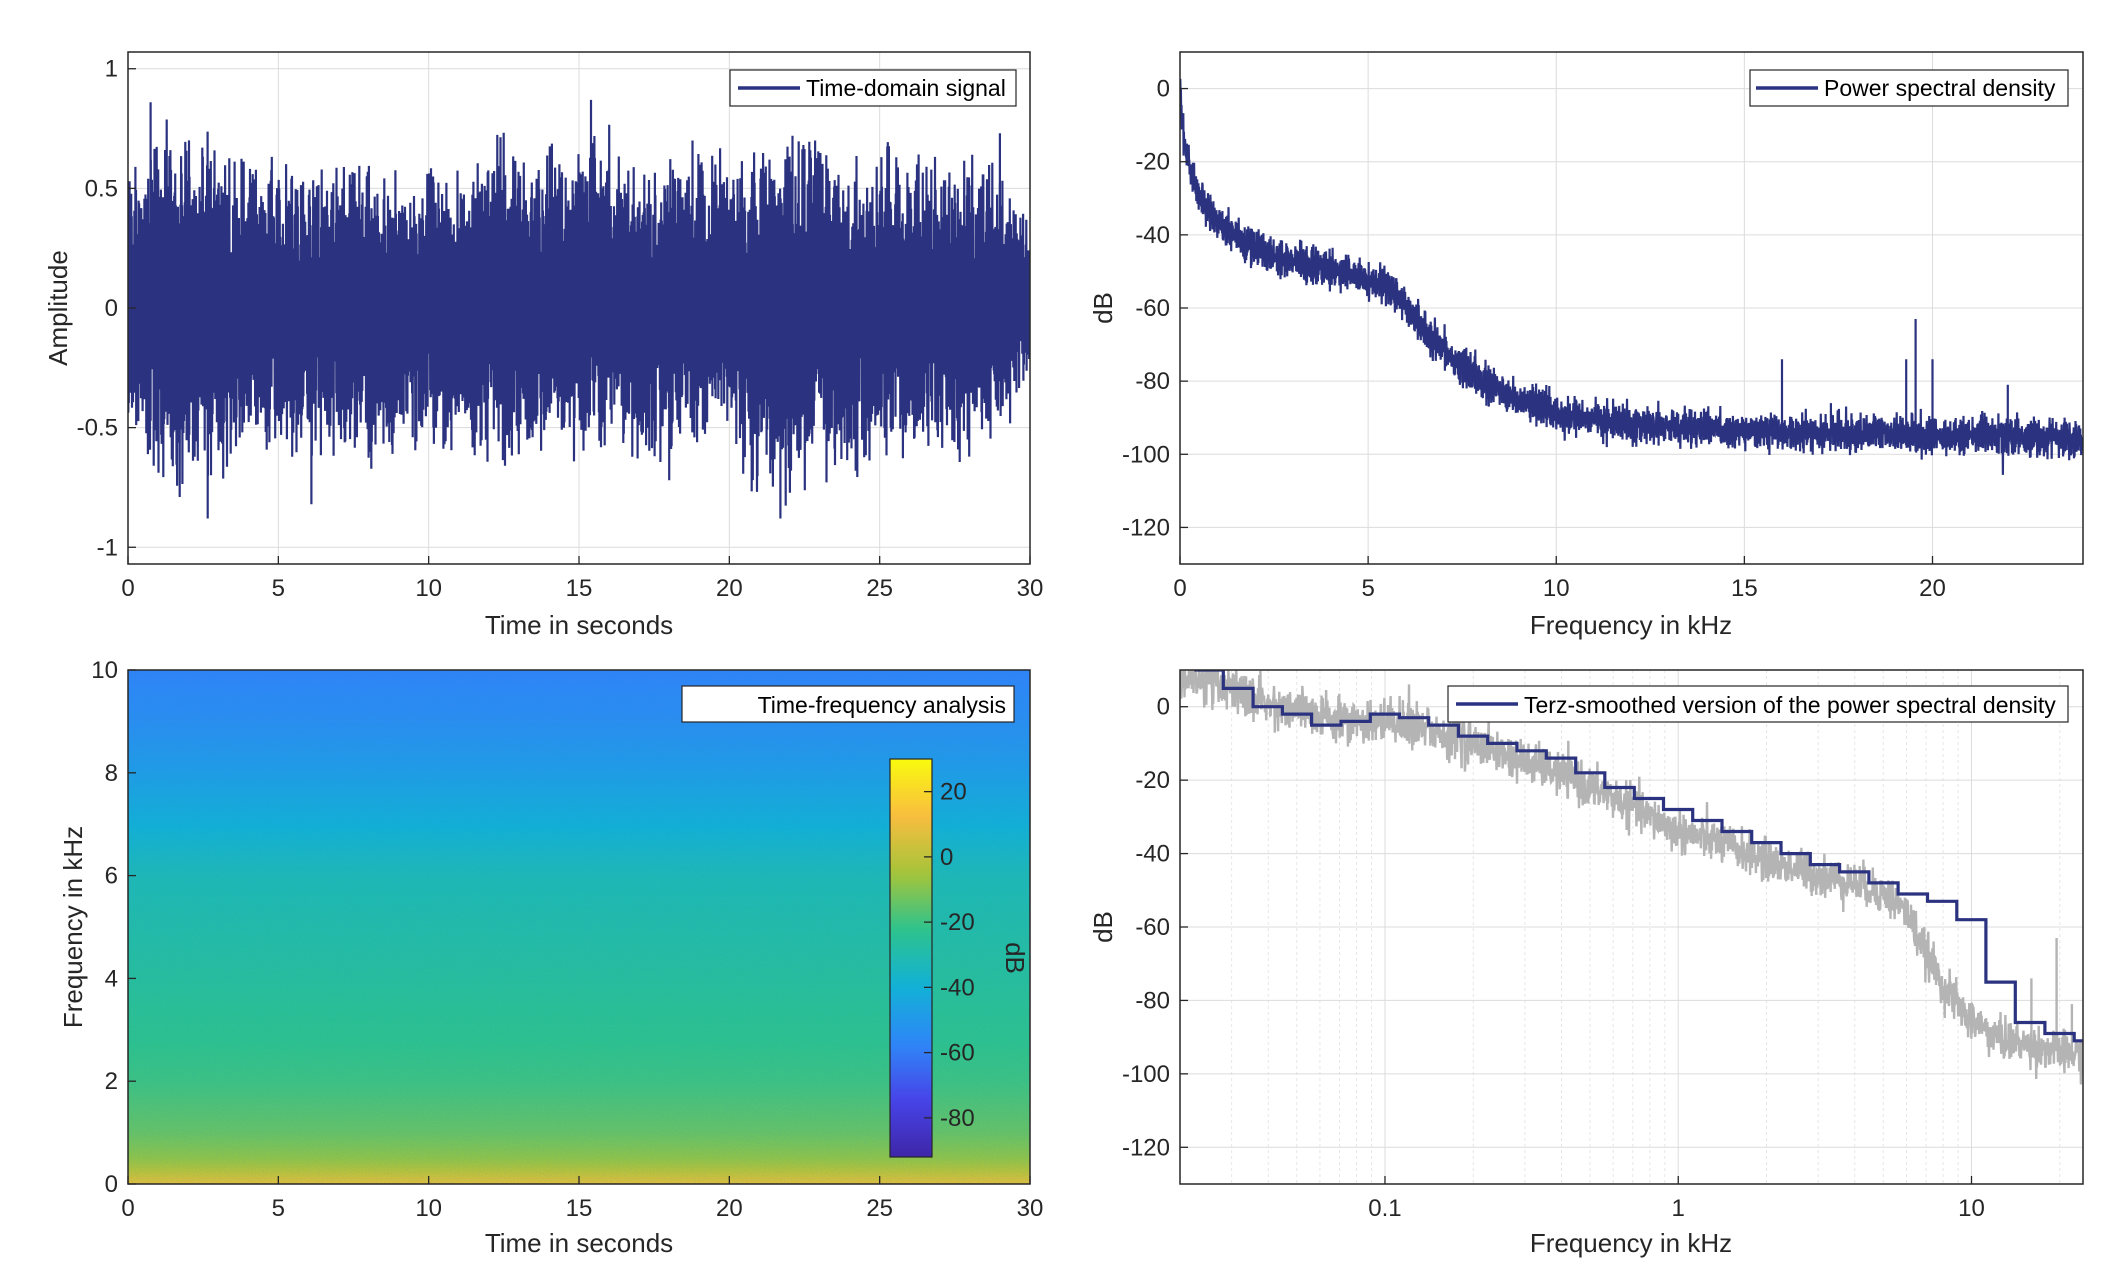 Image resolution: width=2126 pixels, height=1276 pixels. What do you see at coordinates (111, 1081) in the screenshot?
I see `y-tick-label: 2` at bounding box center [111, 1081].